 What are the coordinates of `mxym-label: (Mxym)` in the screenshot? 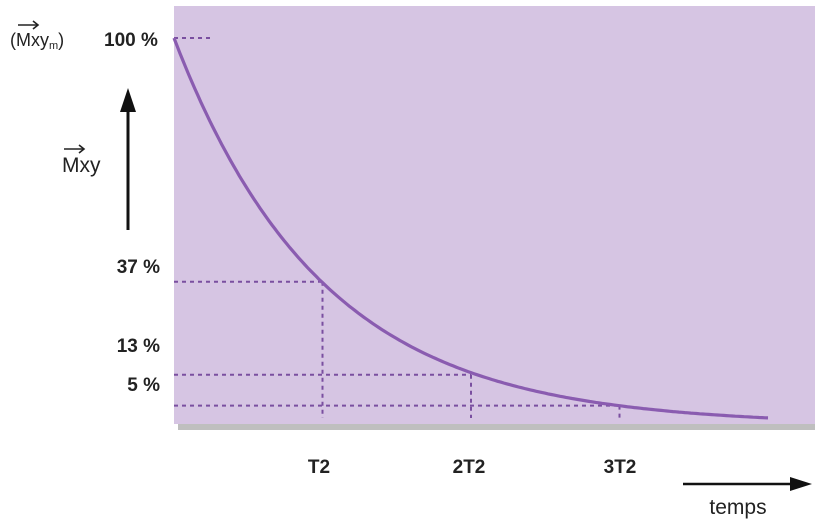 It's located at (37, 41).